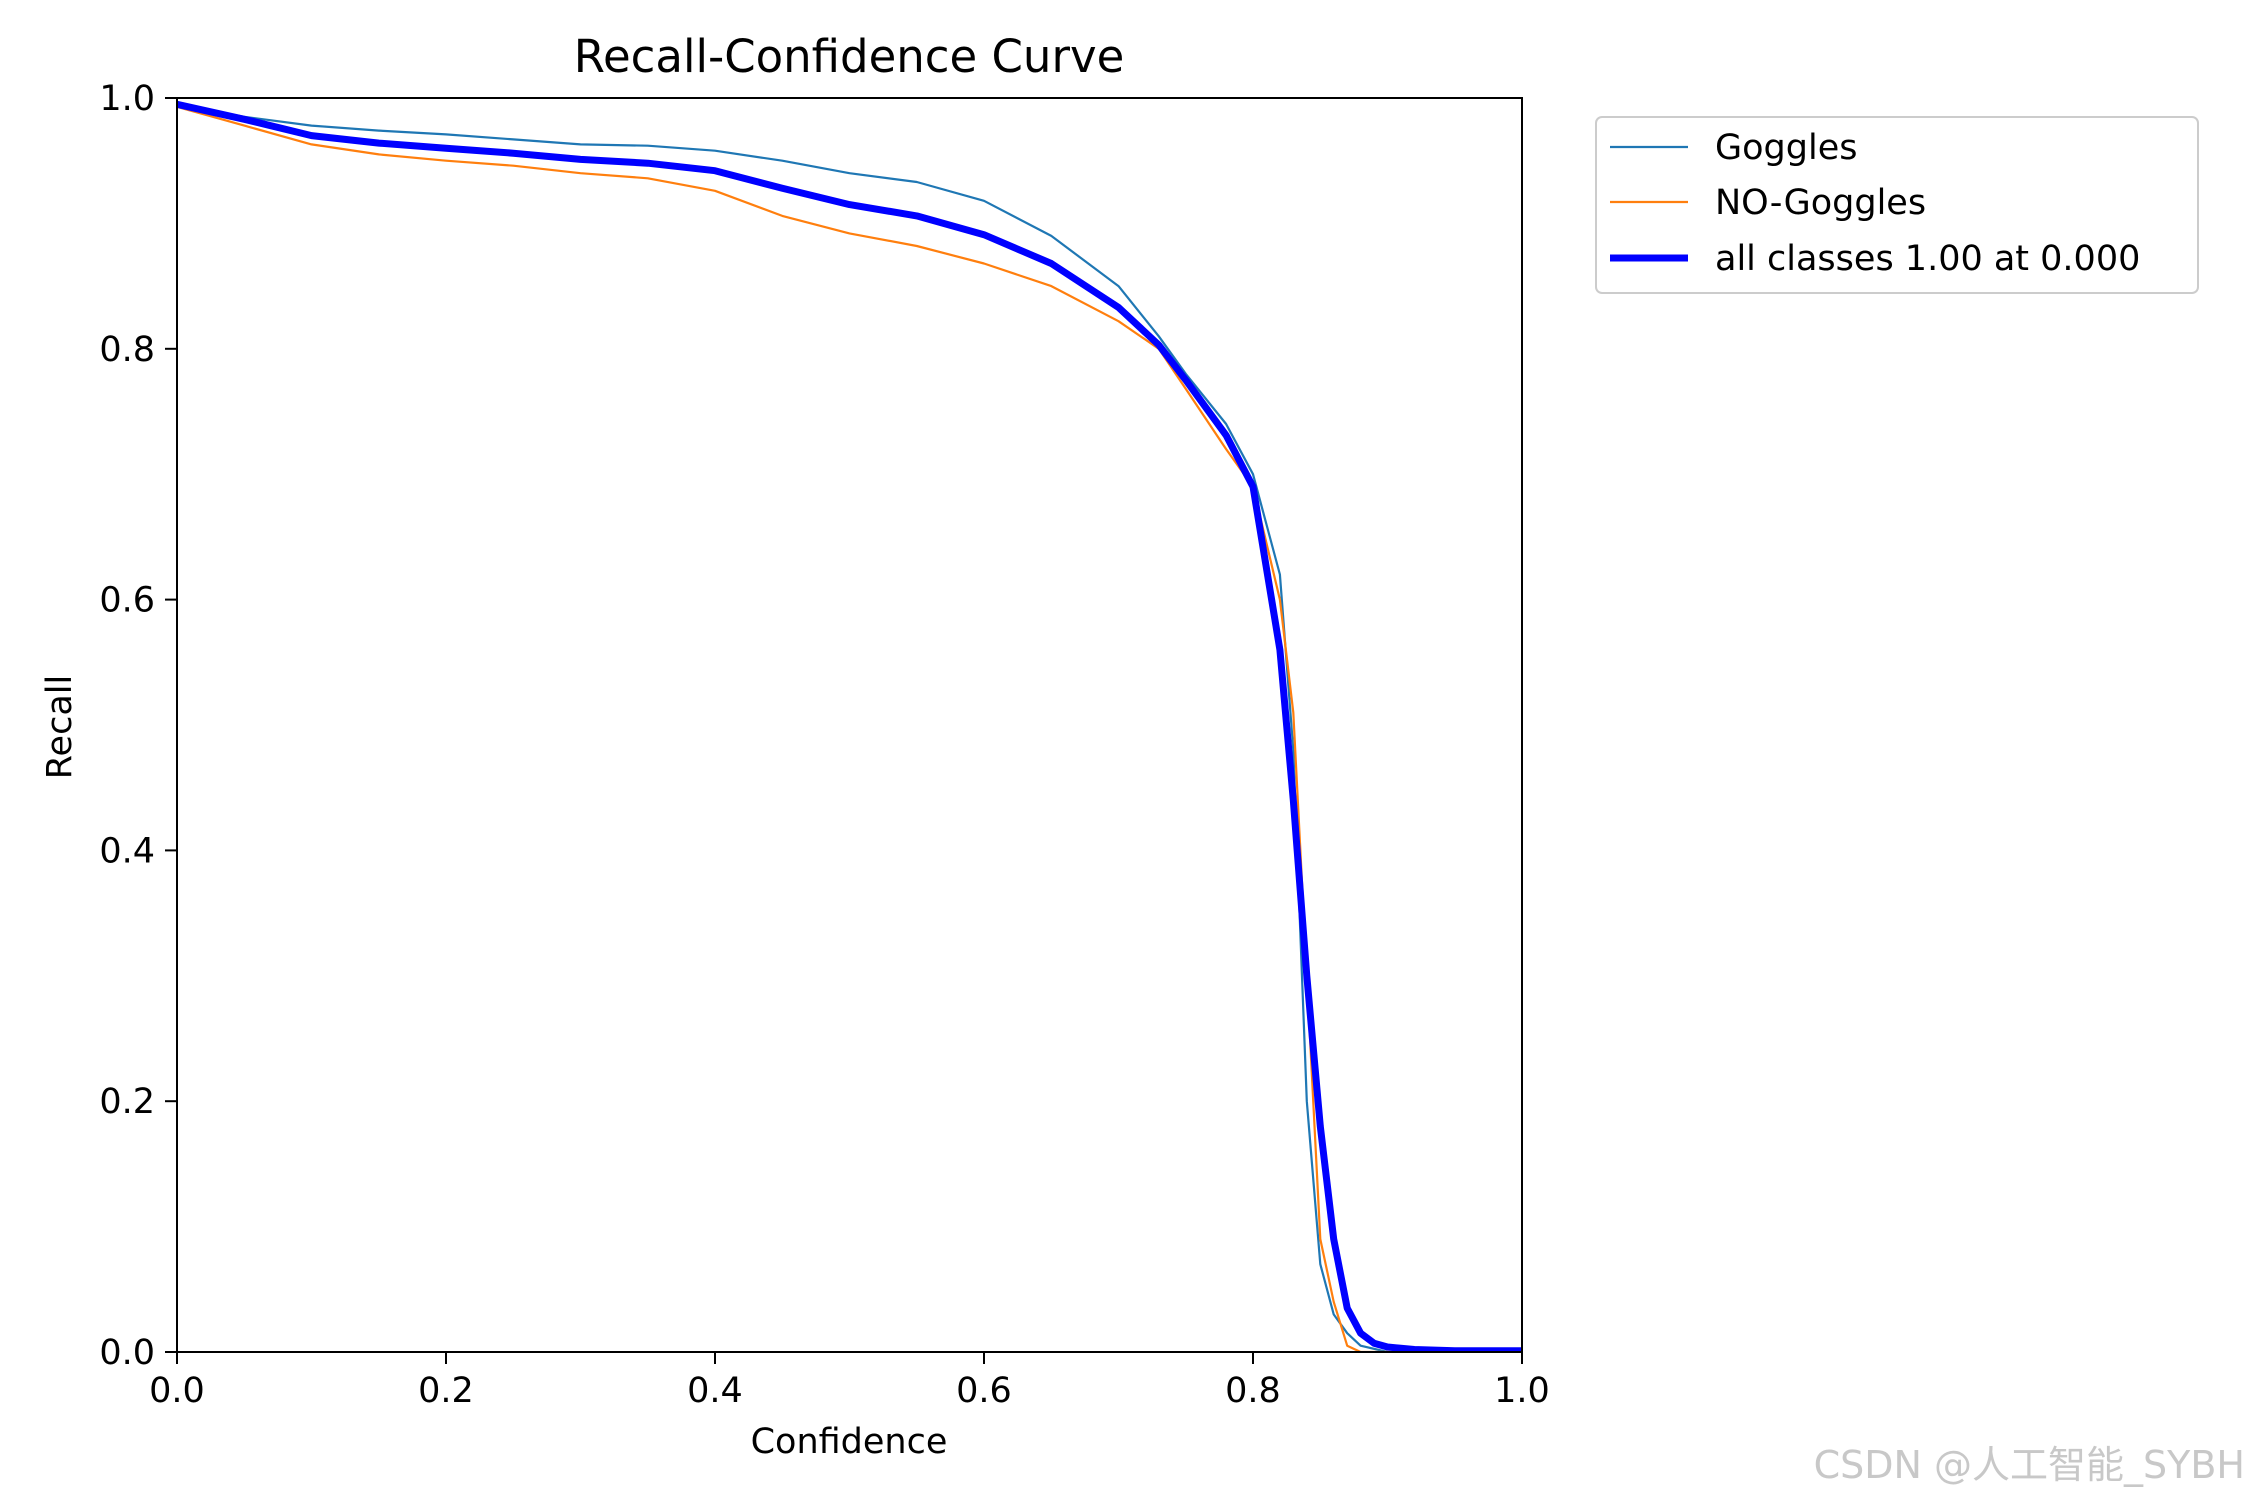 The height and width of the screenshot is (1500, 2250). Describe the element at coordinates (849, 1381) in the screenshot. I see `x-axis-ticks: 0.0 0.2 0.4 0.6 0.8 1.0` at that location.